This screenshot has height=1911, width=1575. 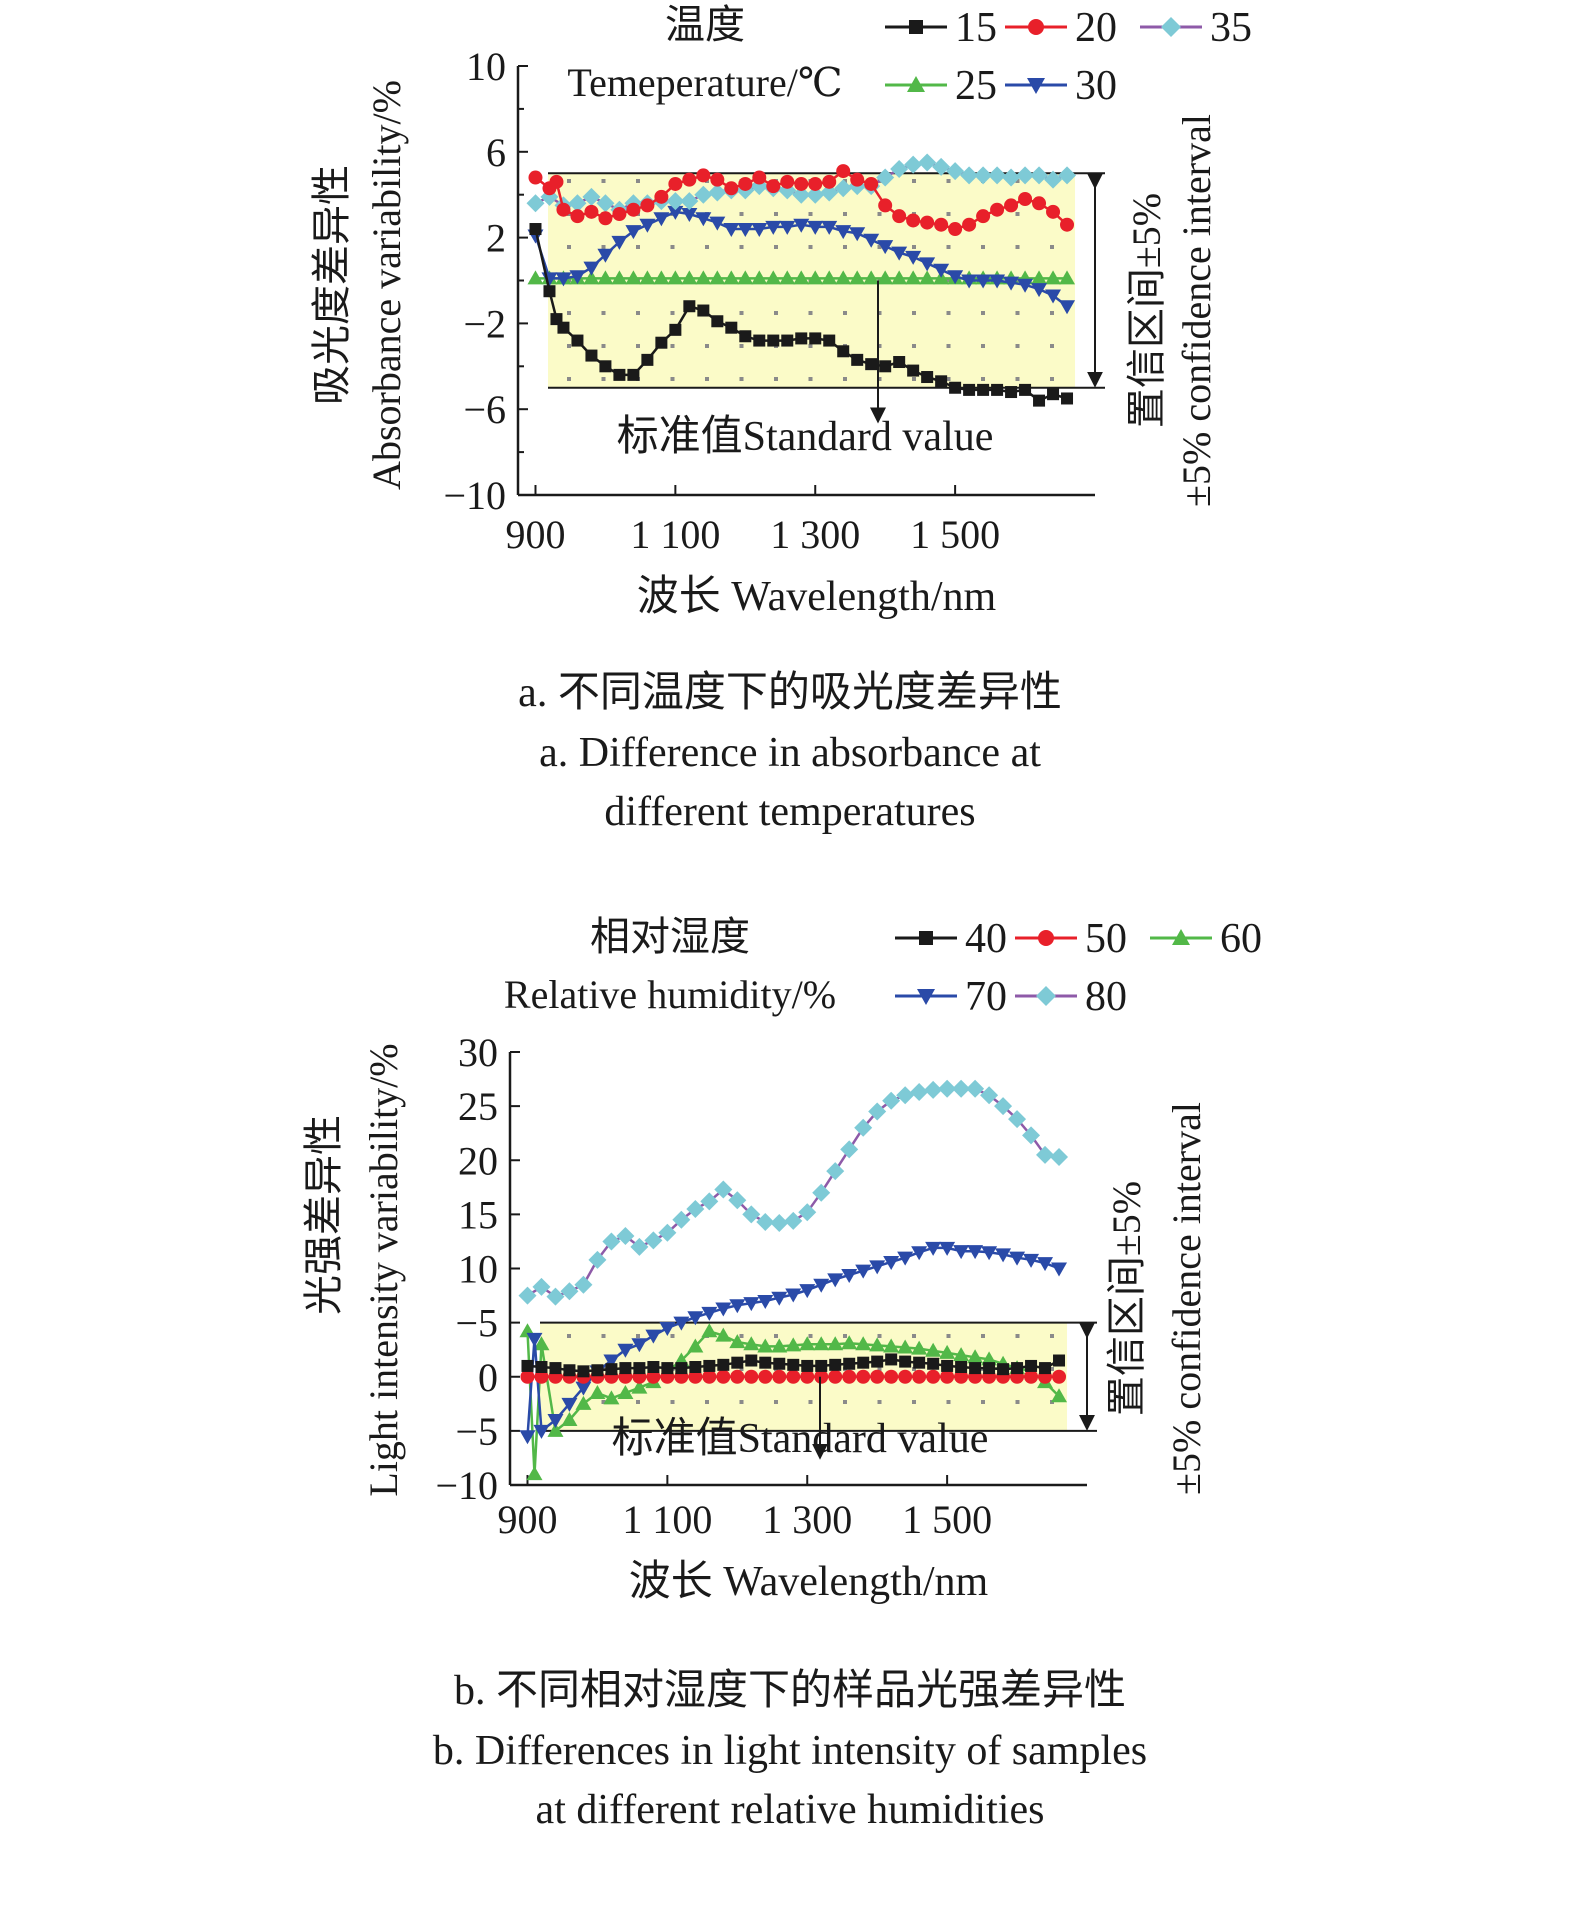 I want to click on caption-en-line2: different temperatures, so click(x=789, y=812).